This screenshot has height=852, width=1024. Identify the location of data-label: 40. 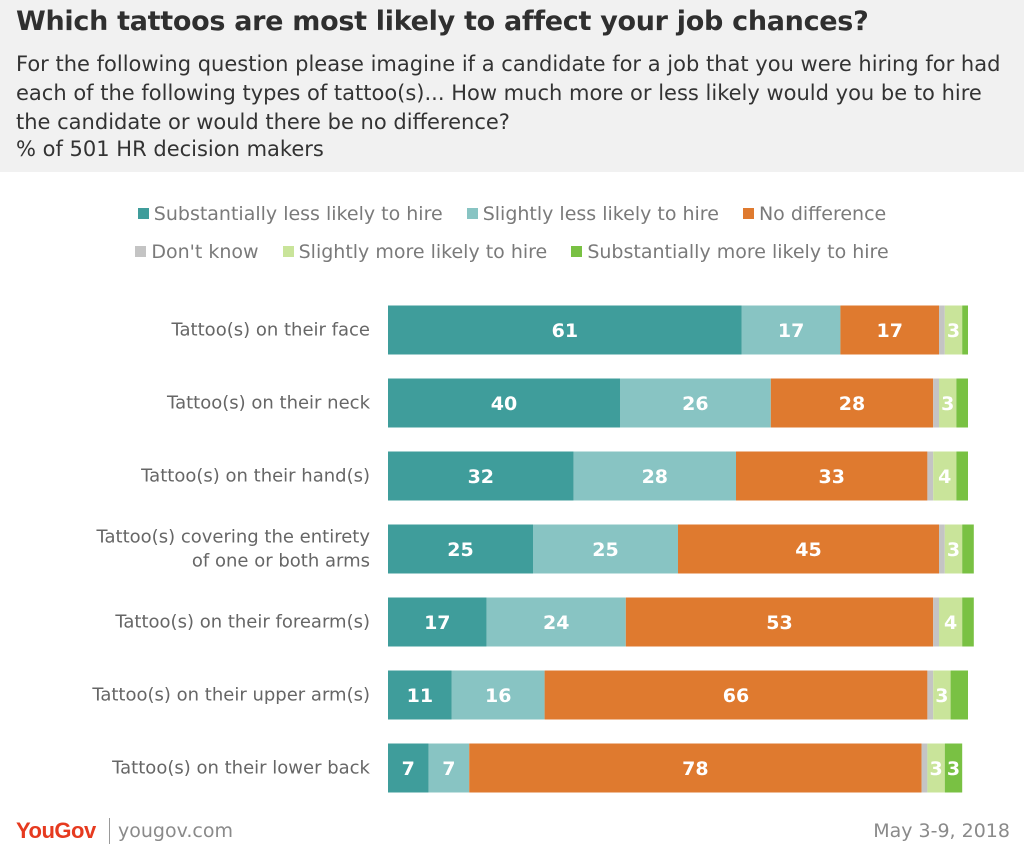
(504, 404).